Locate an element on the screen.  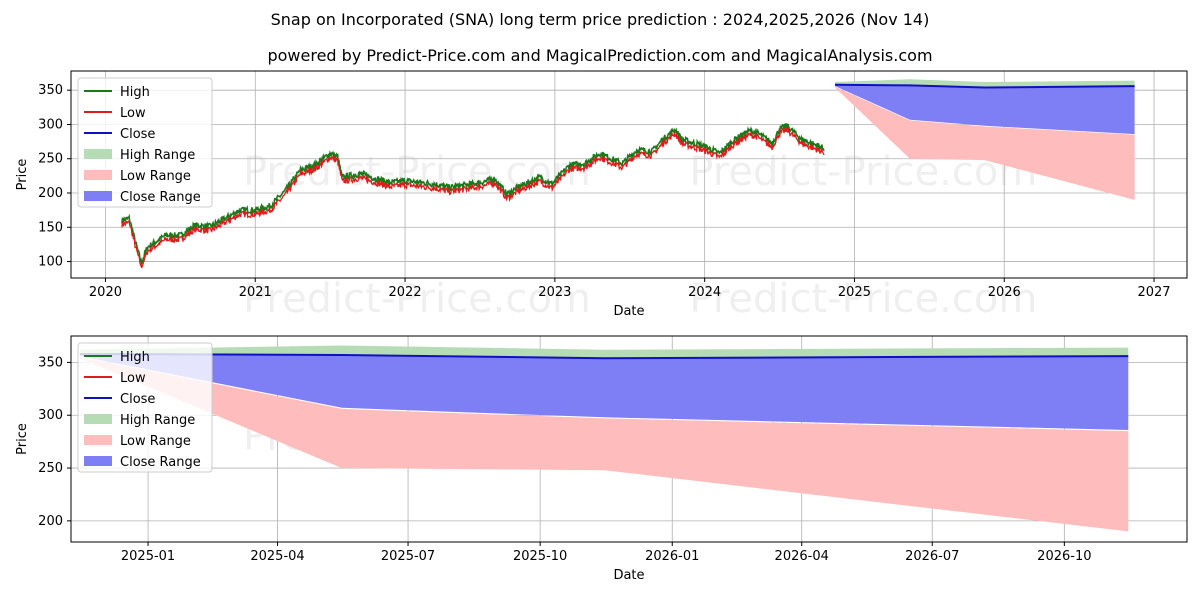
p1-xtick-label-7: 2026-10 is located at coordinates (1064, 556).